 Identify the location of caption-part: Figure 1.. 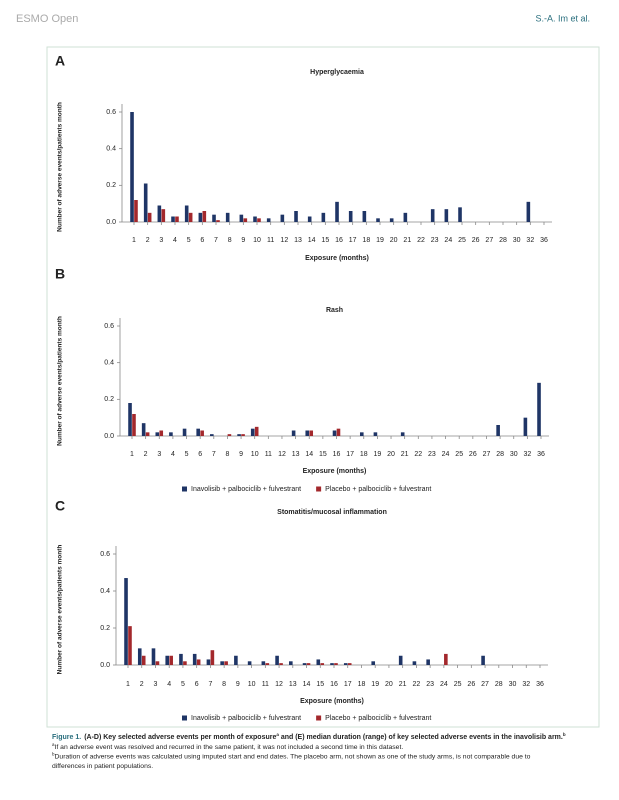
(66, 737).